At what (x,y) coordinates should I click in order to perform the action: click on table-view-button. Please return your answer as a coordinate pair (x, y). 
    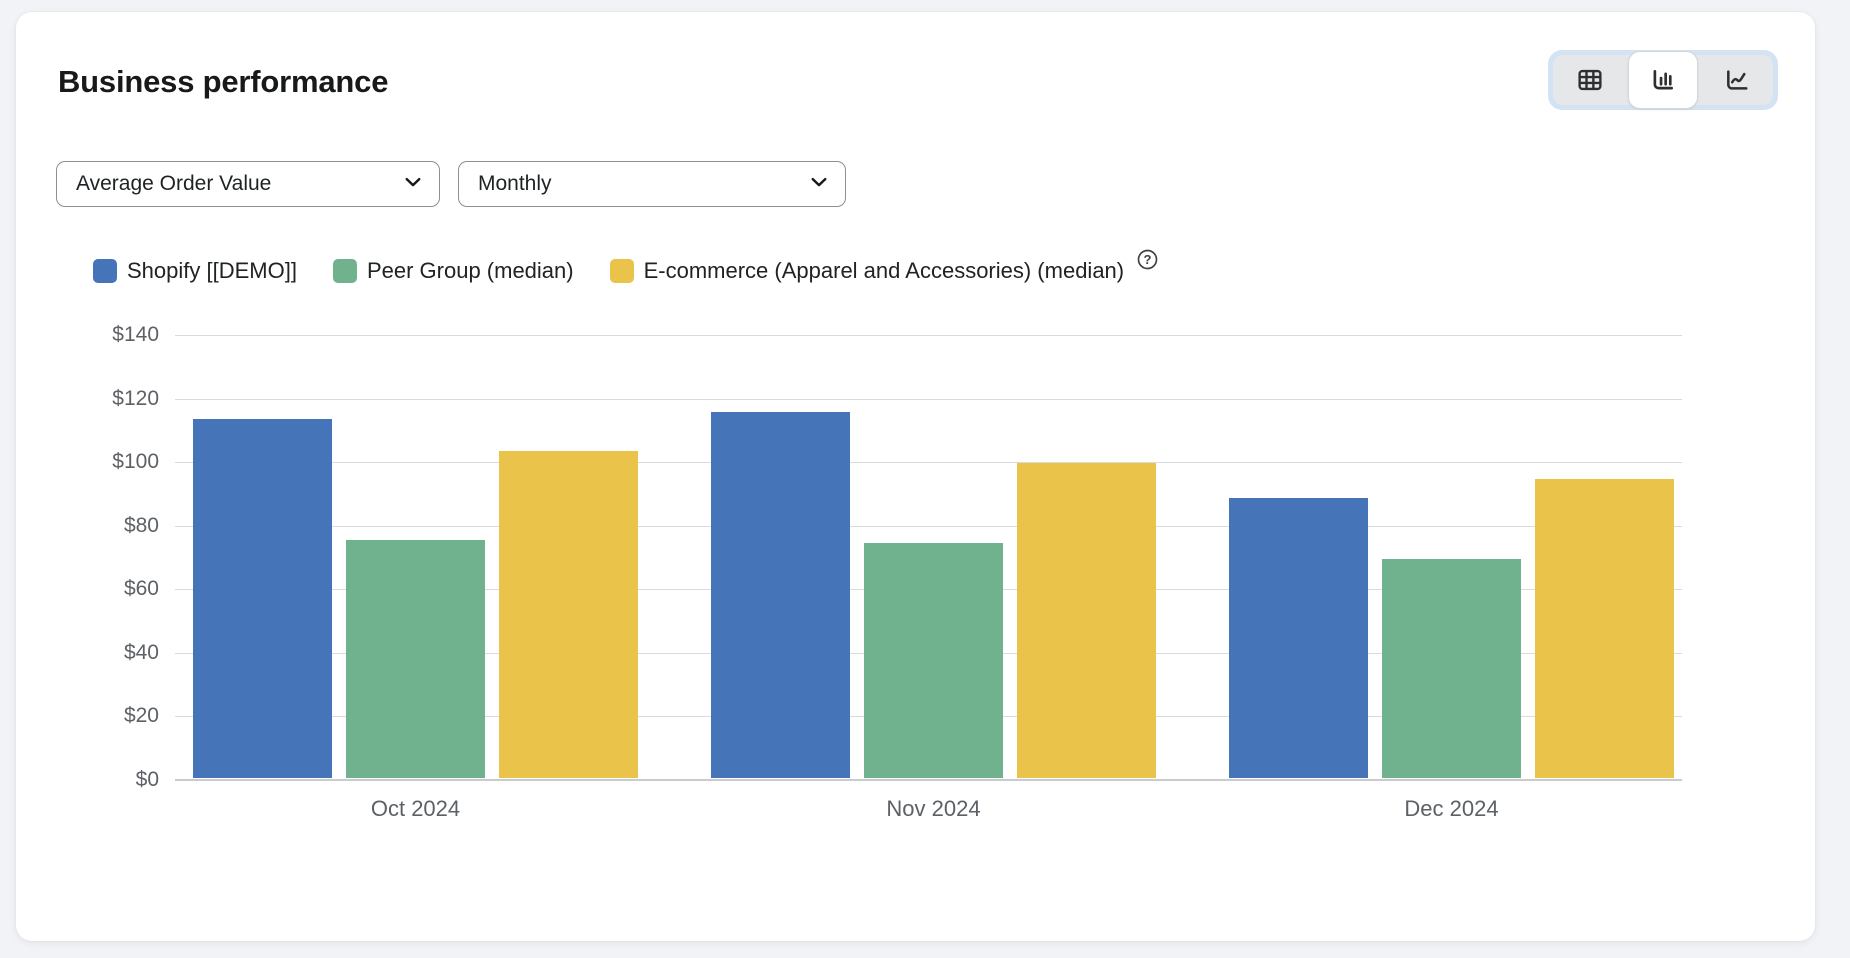
    Looking at the image, I should click on (1589, 80).